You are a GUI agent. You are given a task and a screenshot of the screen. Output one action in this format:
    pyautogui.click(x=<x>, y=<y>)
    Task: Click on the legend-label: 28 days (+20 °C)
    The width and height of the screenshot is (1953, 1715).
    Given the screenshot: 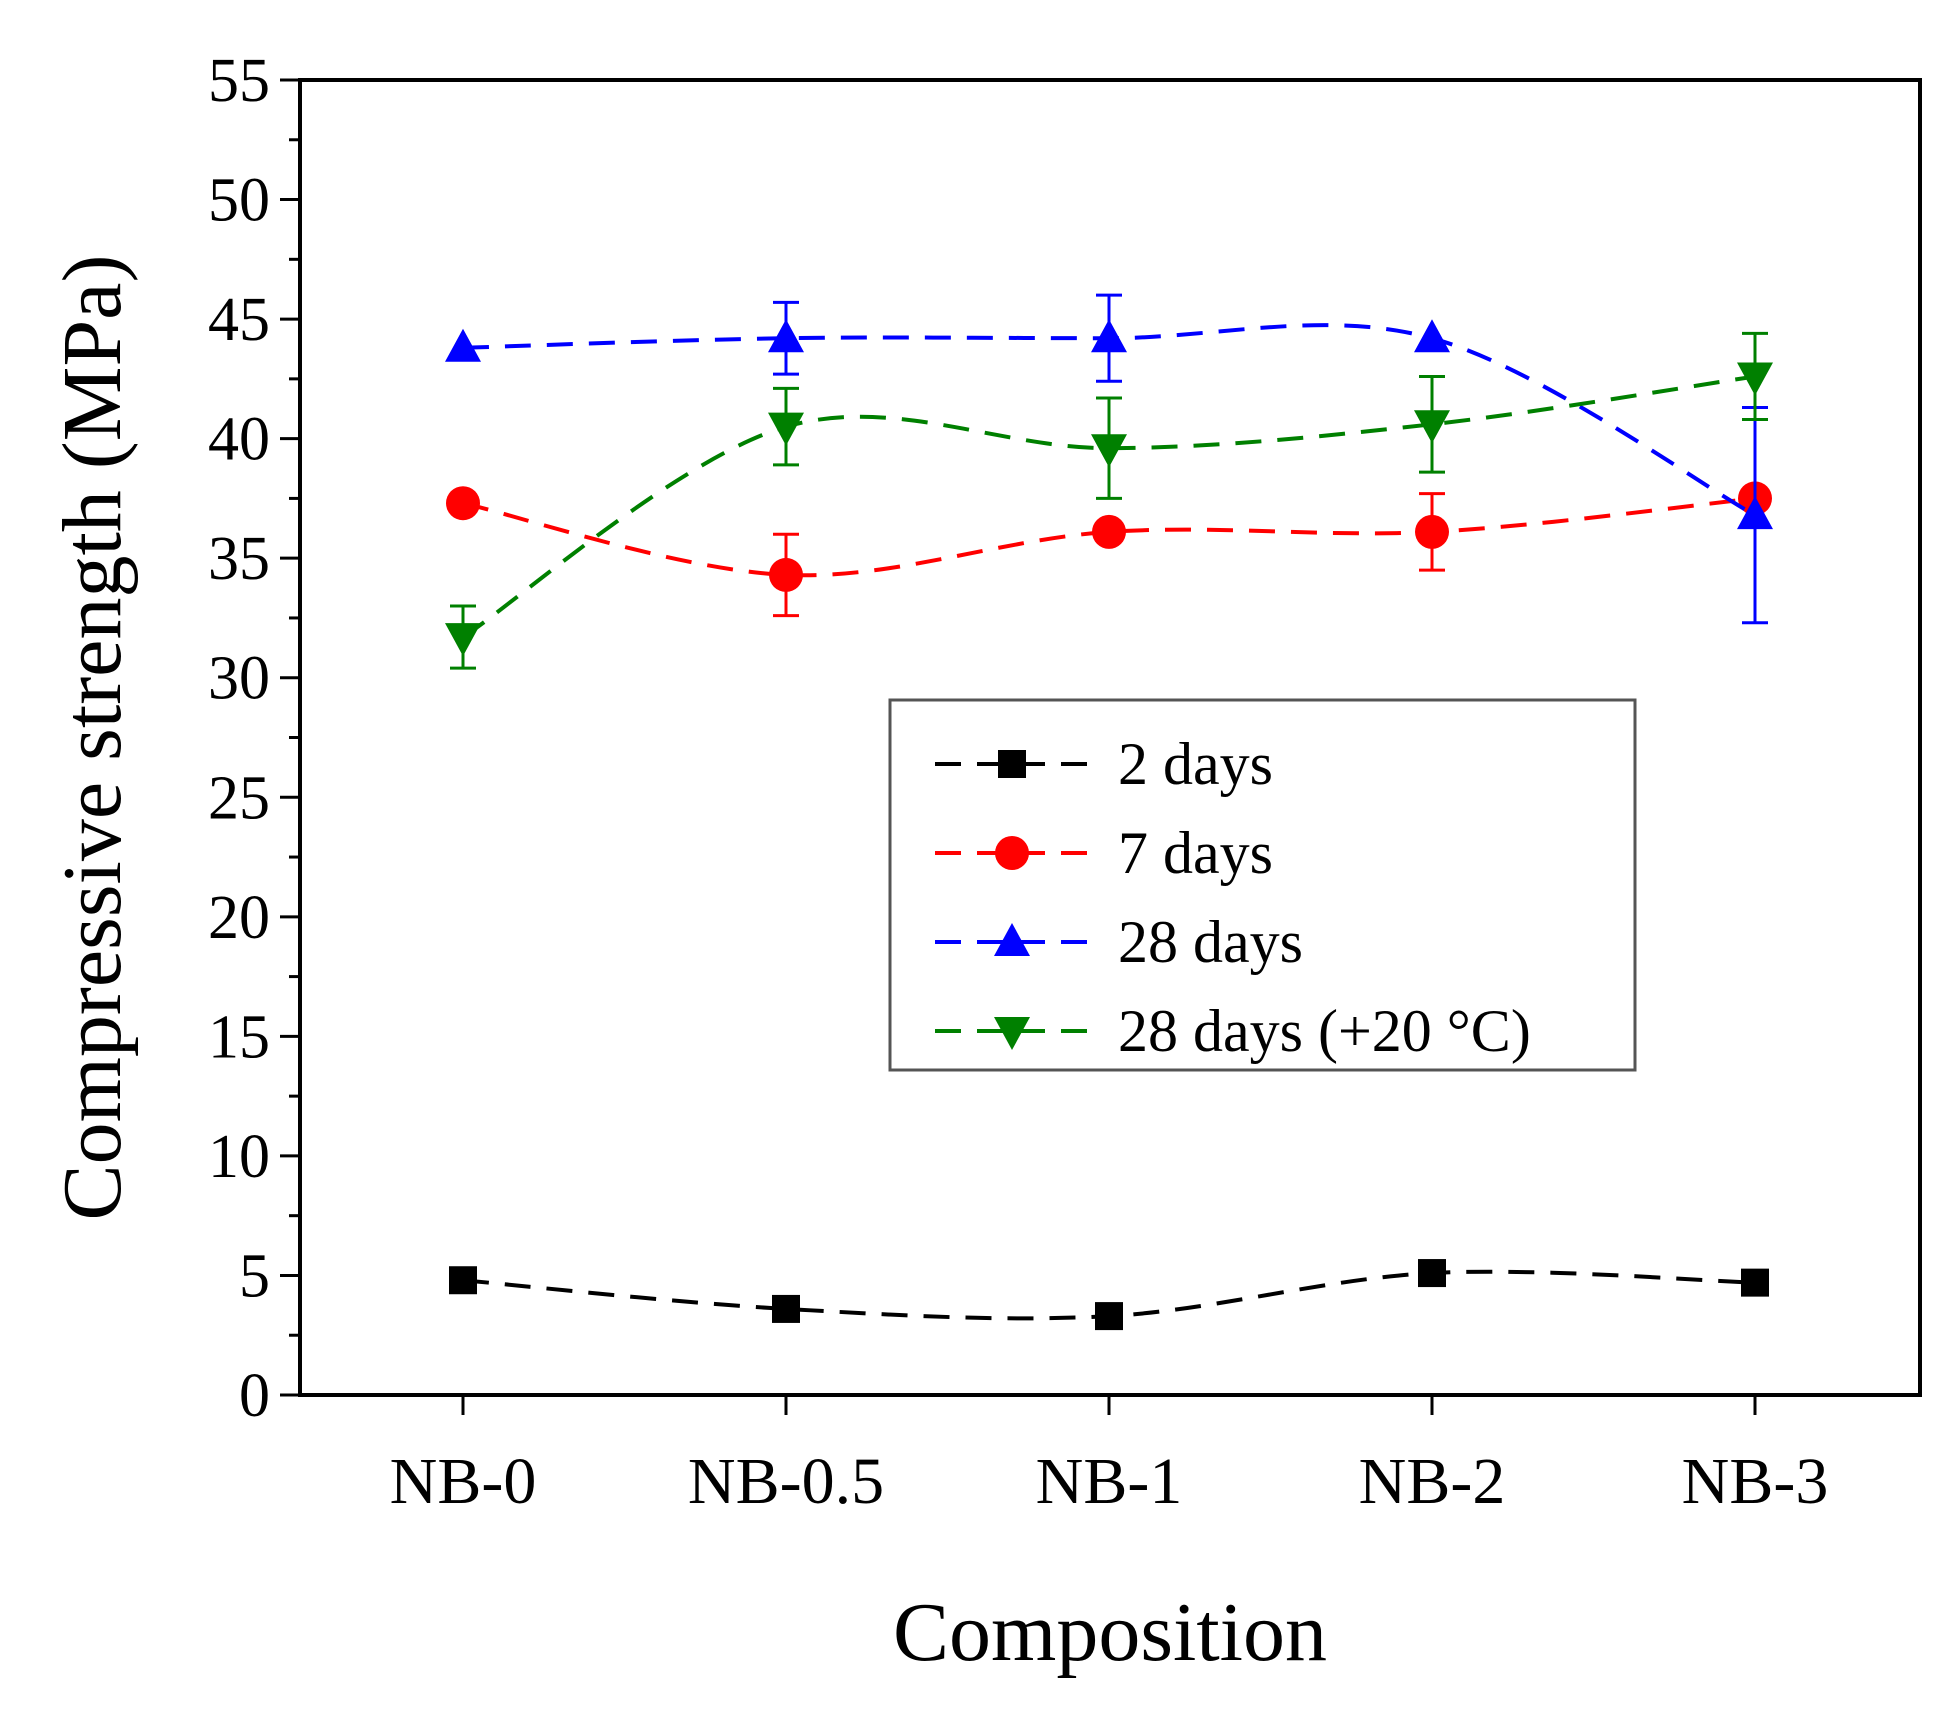 What is the action you would take?
    pyautogui.click(x=1324, y=1031)
    